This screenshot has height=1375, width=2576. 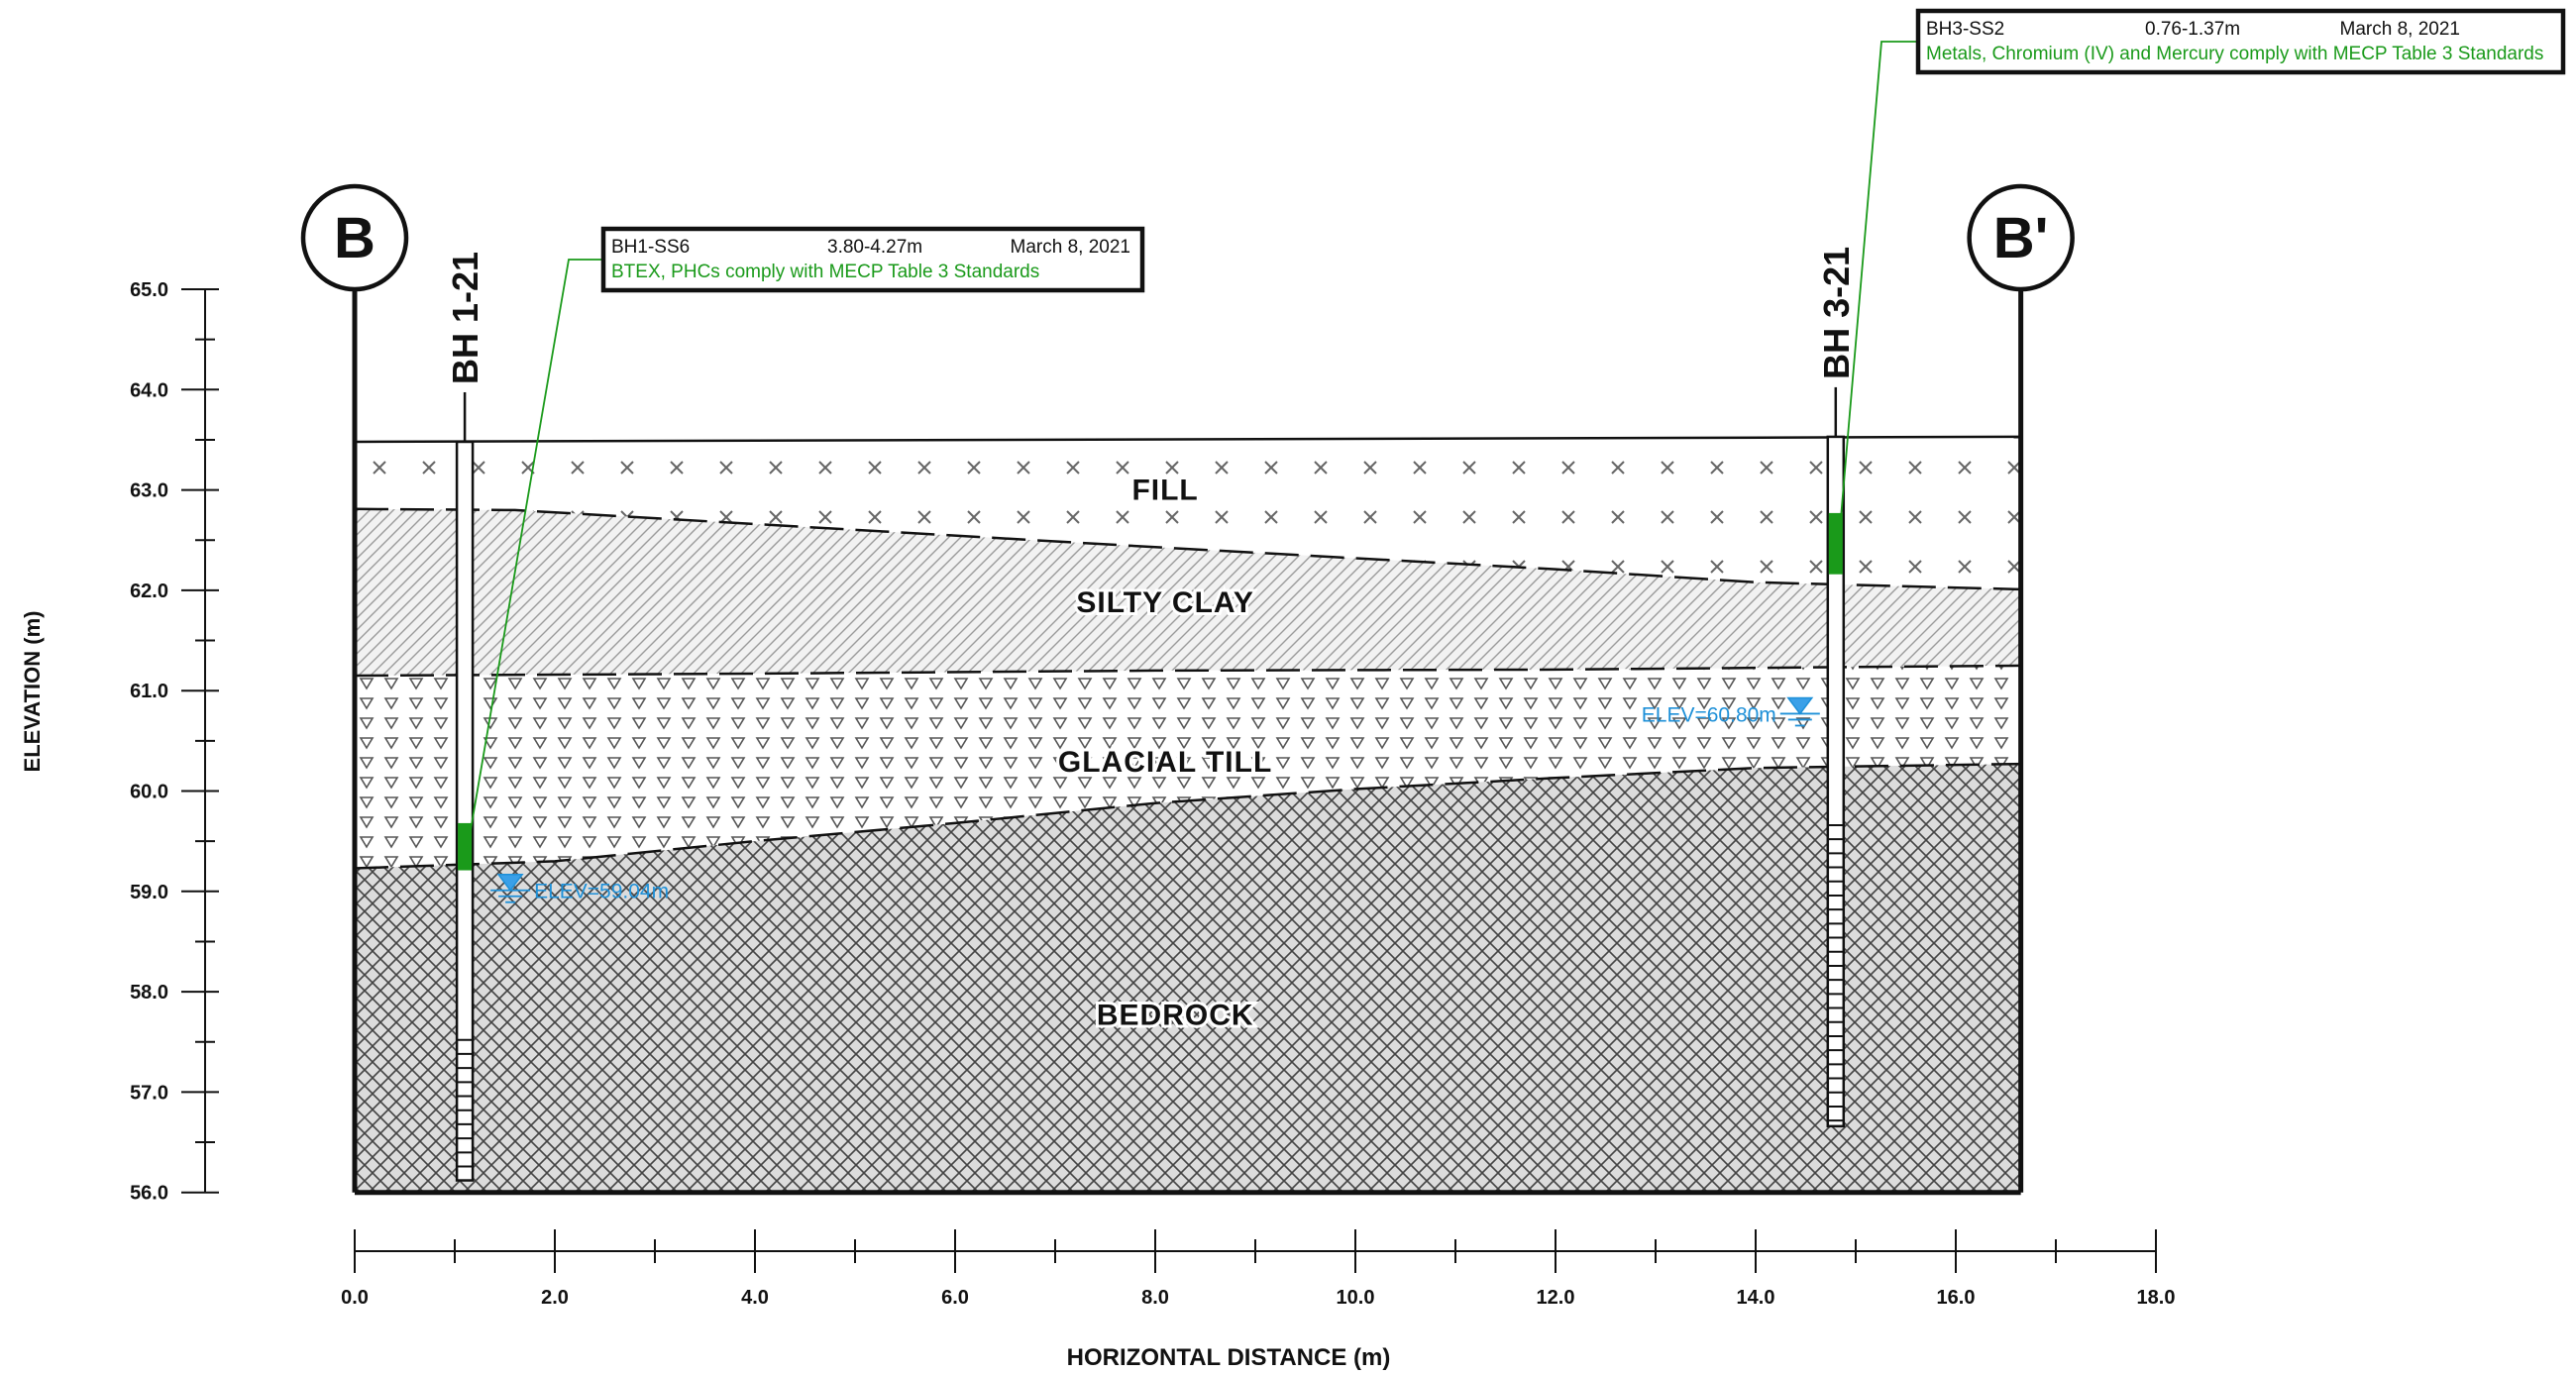 I want to click on elevation-tick-label: 60.0, so click(x=149, y=792).